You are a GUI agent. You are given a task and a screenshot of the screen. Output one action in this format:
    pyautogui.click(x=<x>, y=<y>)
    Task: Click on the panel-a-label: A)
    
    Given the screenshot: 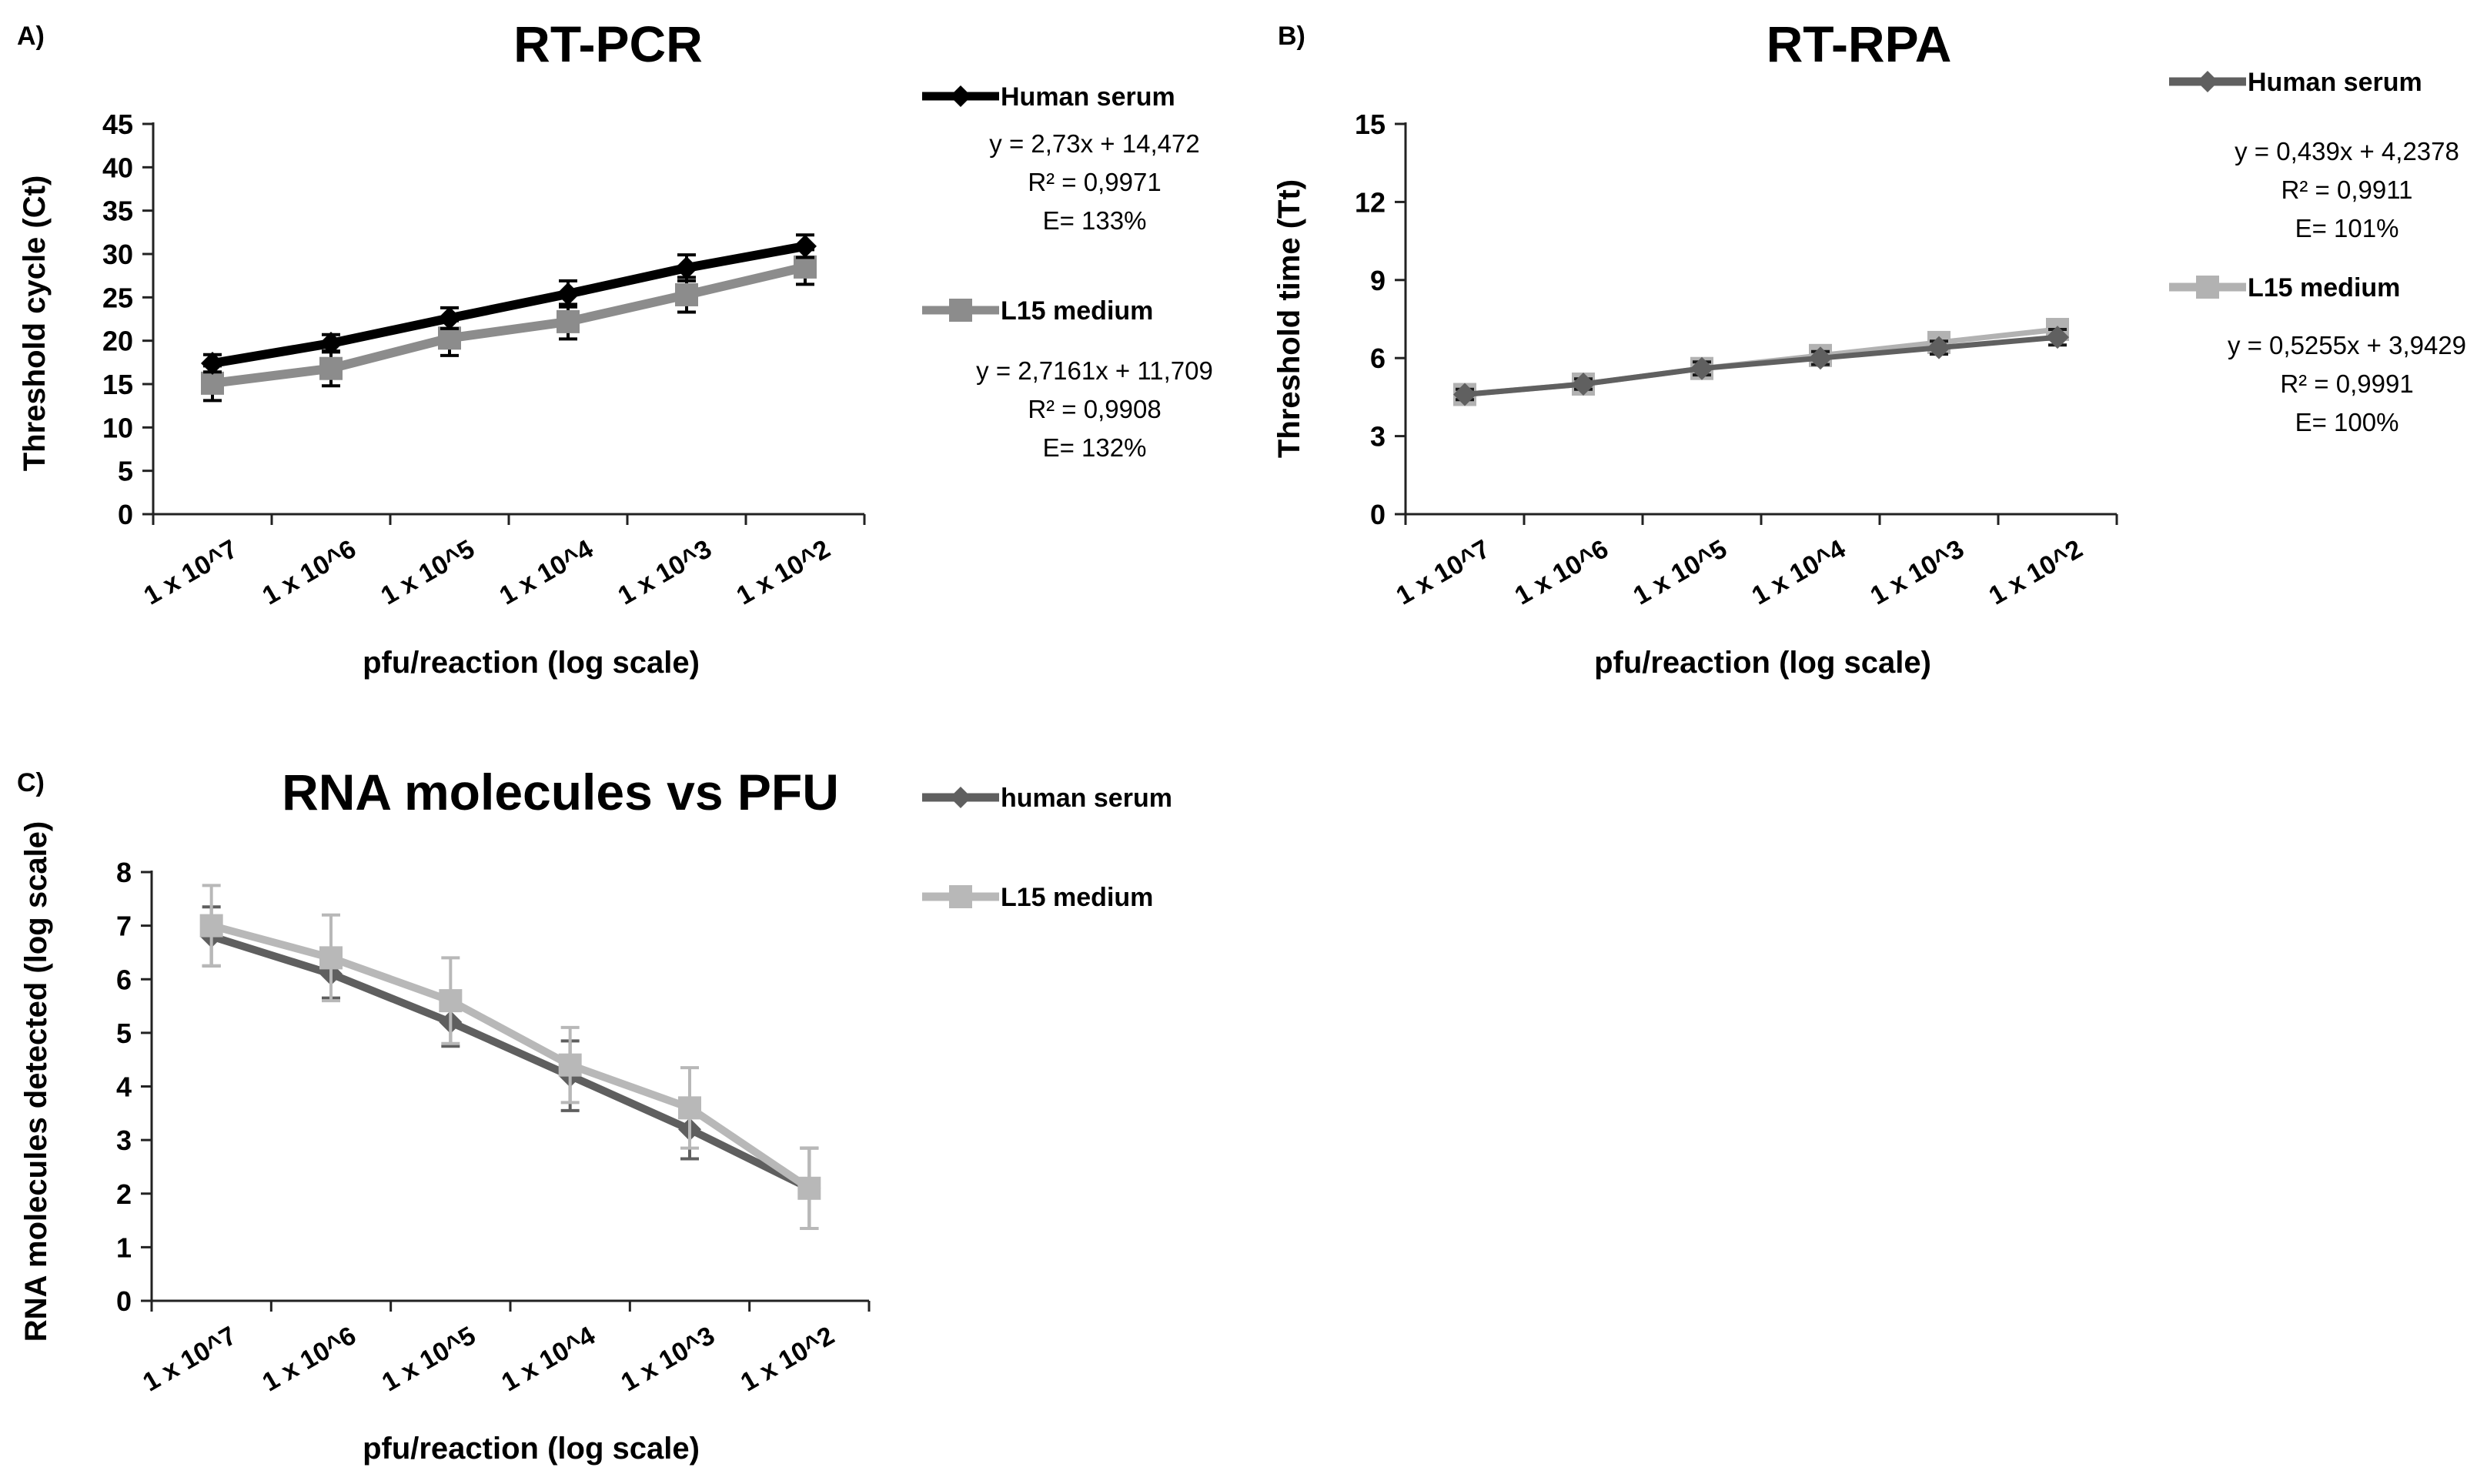 What is the action you would take?
    pyautogui.click(x=31, y=37)
    